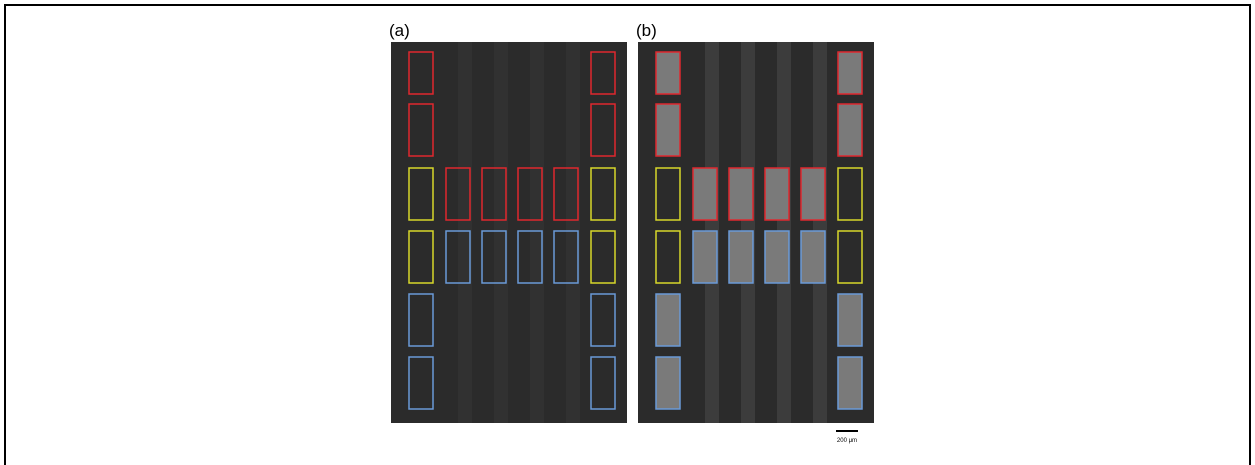 Image resolution: width=1255 pixels, height=465 pixels. Describe the element at coordinates (399, 30) in the screenshot. I see `panel-label: (a)` at that location.